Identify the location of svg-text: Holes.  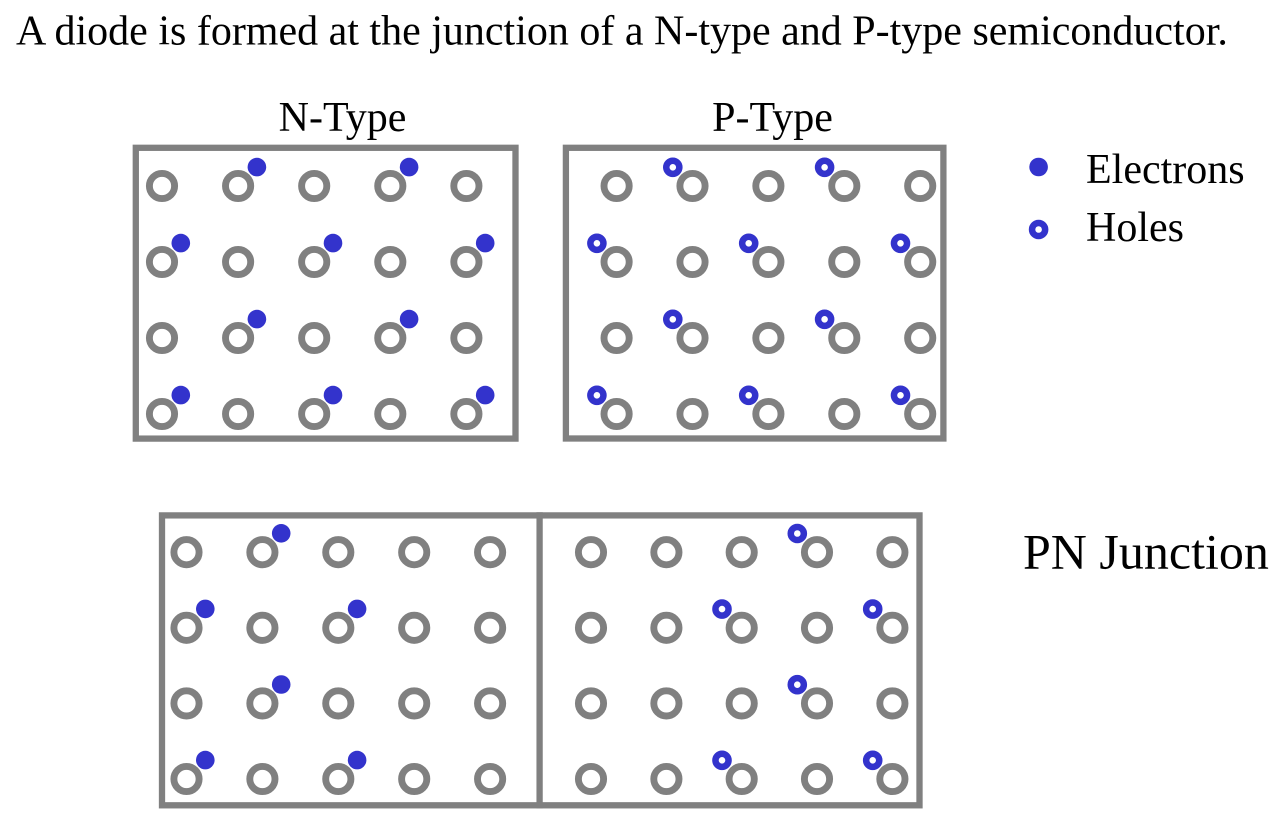
(1135, 228).